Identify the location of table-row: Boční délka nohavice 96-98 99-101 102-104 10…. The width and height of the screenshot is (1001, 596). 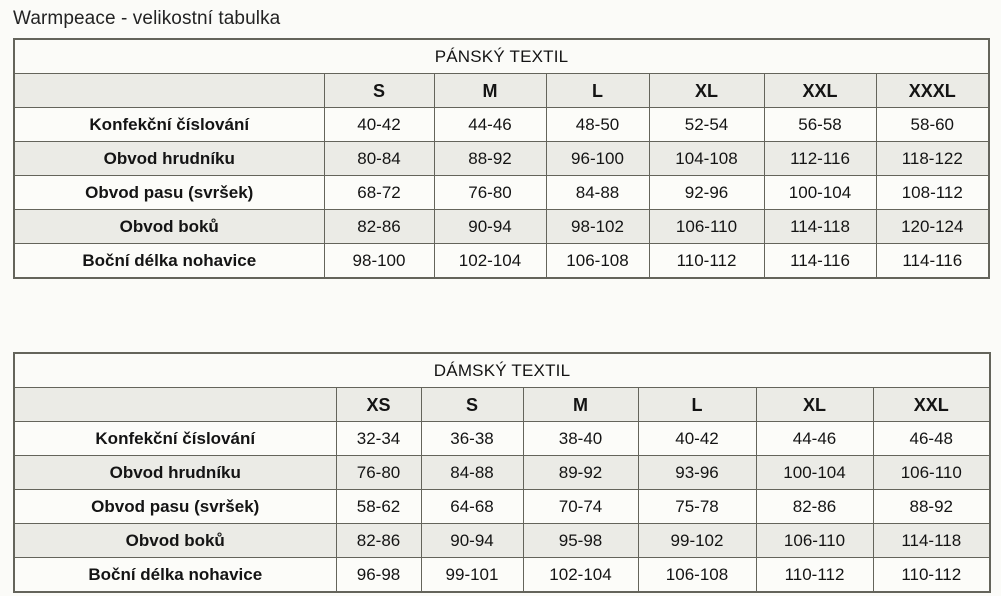
(502, 575).